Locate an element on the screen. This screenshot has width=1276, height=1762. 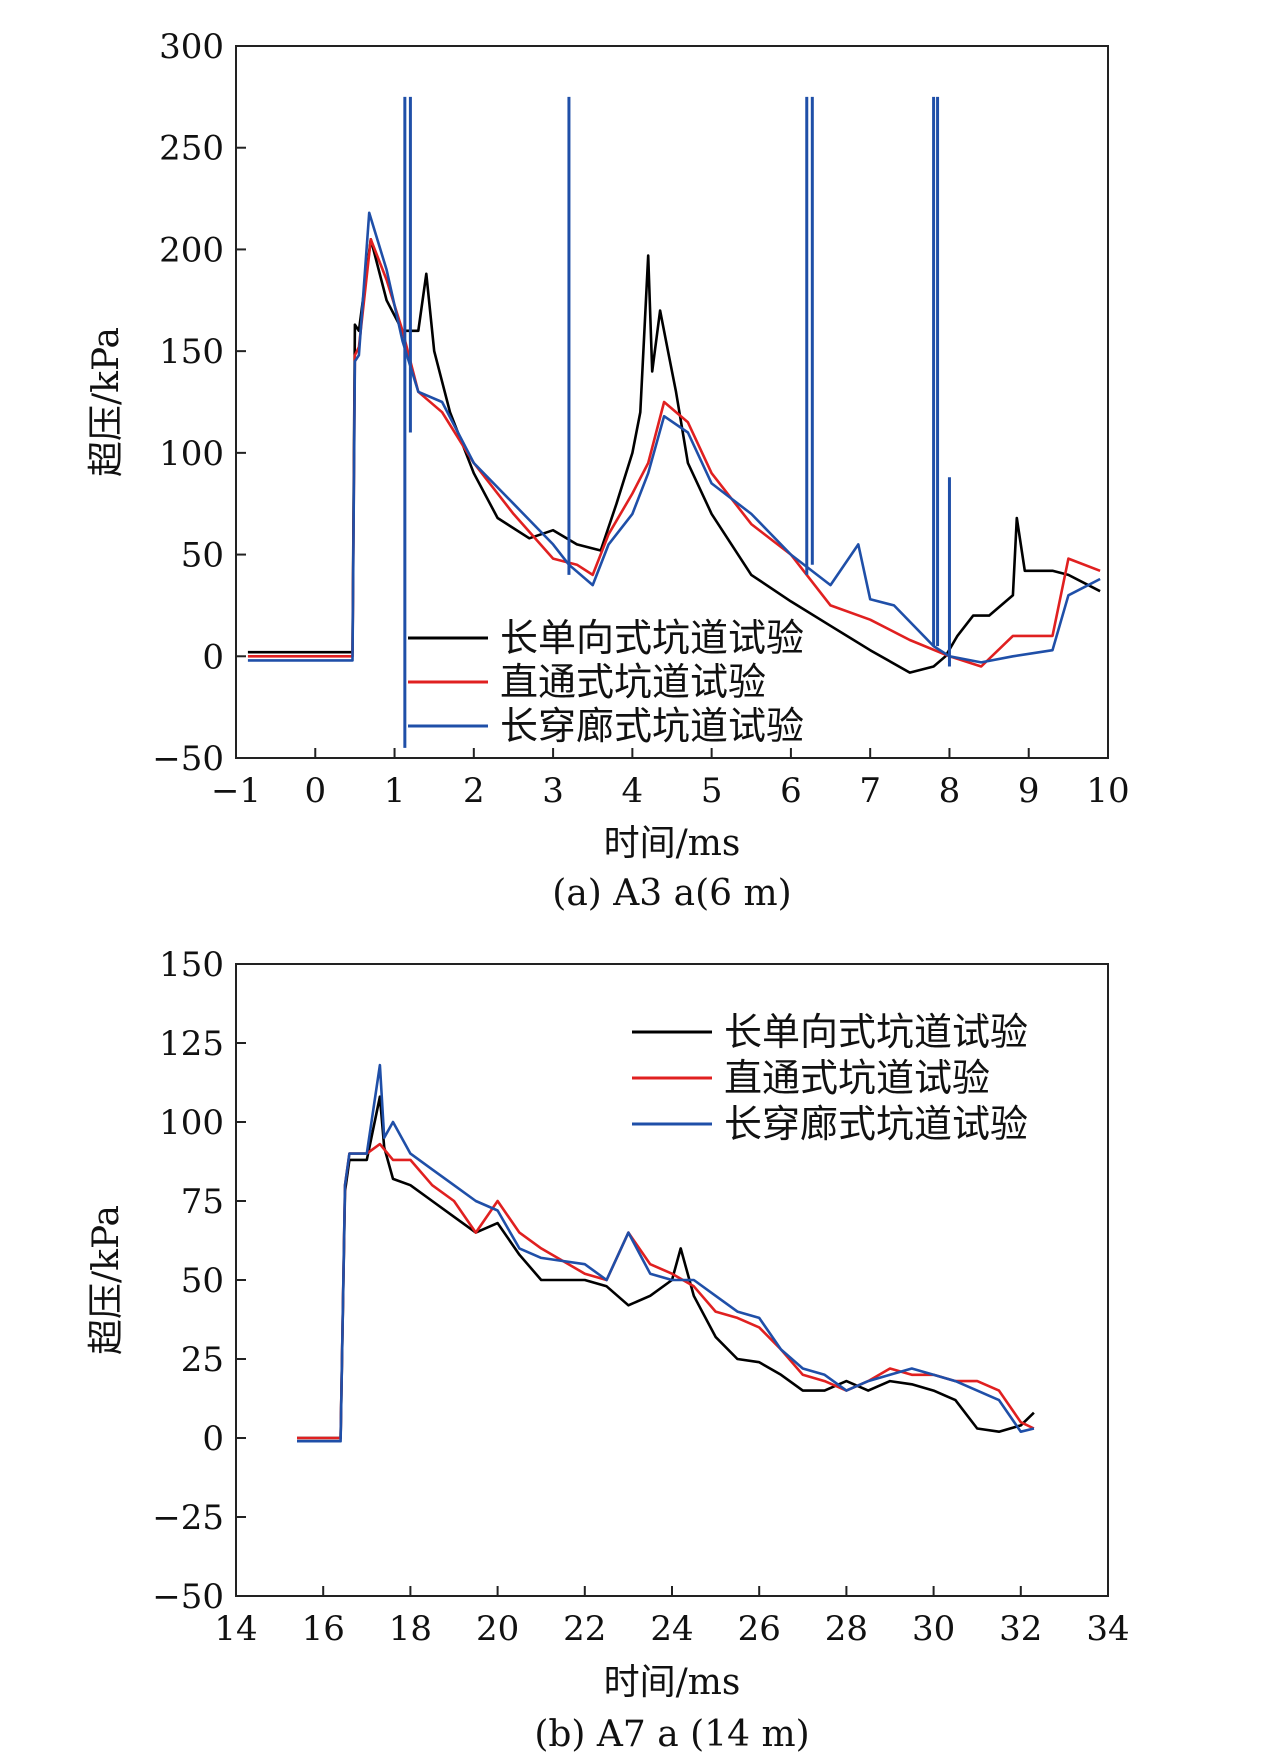
x-tick-label: 3 is located at coordinates (553, 791).